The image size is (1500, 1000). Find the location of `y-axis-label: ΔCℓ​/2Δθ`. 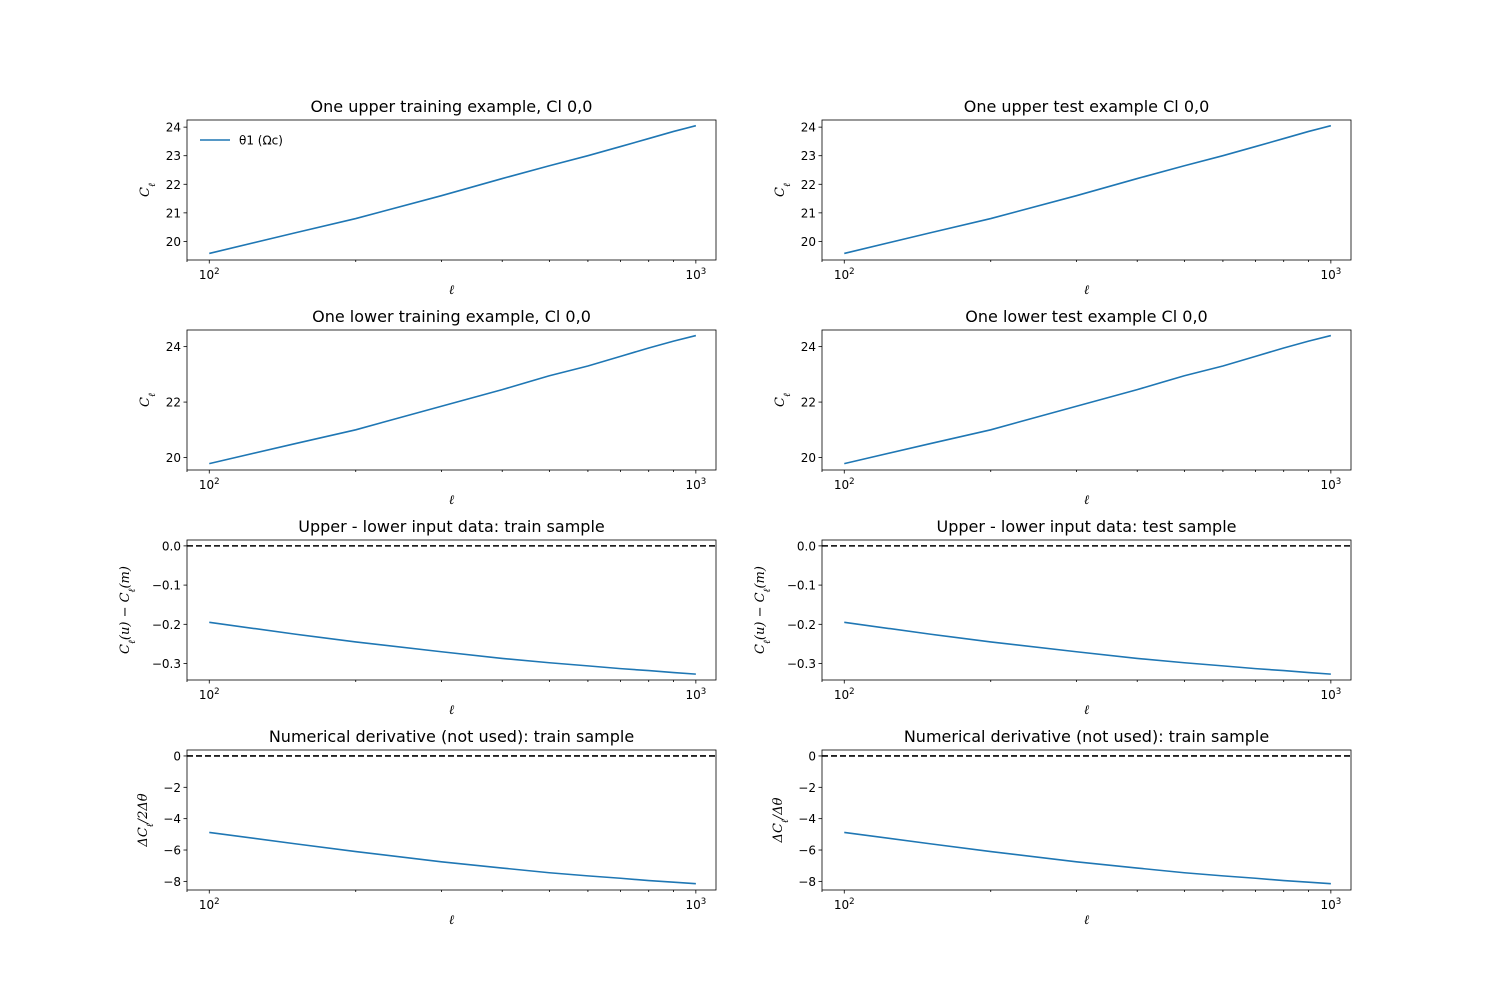

y-axis-label: ΔCℓ​/2Δθ is located at coordinates (146, 820).